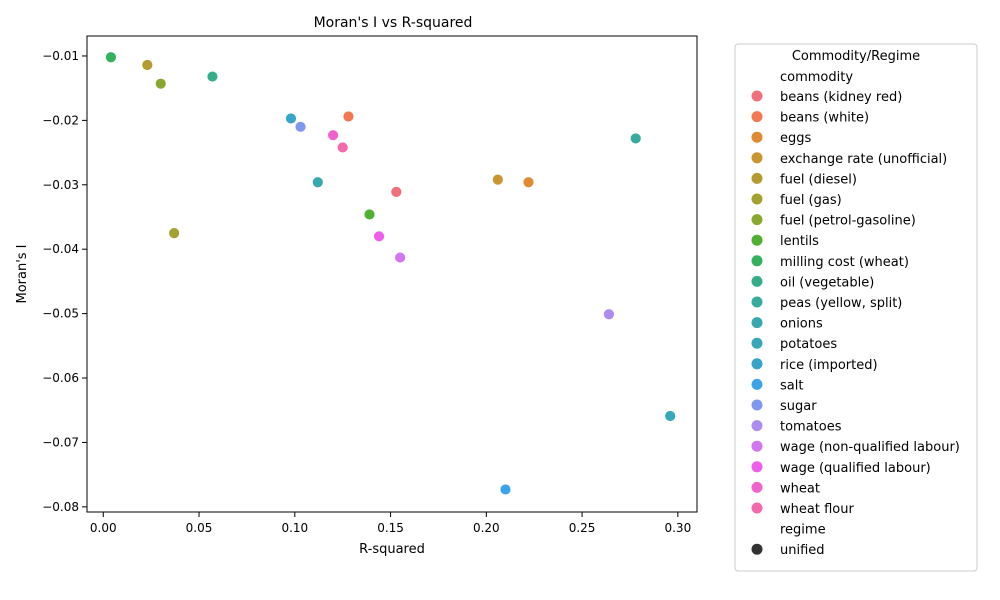 The image size is (1000, 600). Describe the element at coordinates (60, 442) in the screenshot. I see `y-tick-label: −0.07` at that location.